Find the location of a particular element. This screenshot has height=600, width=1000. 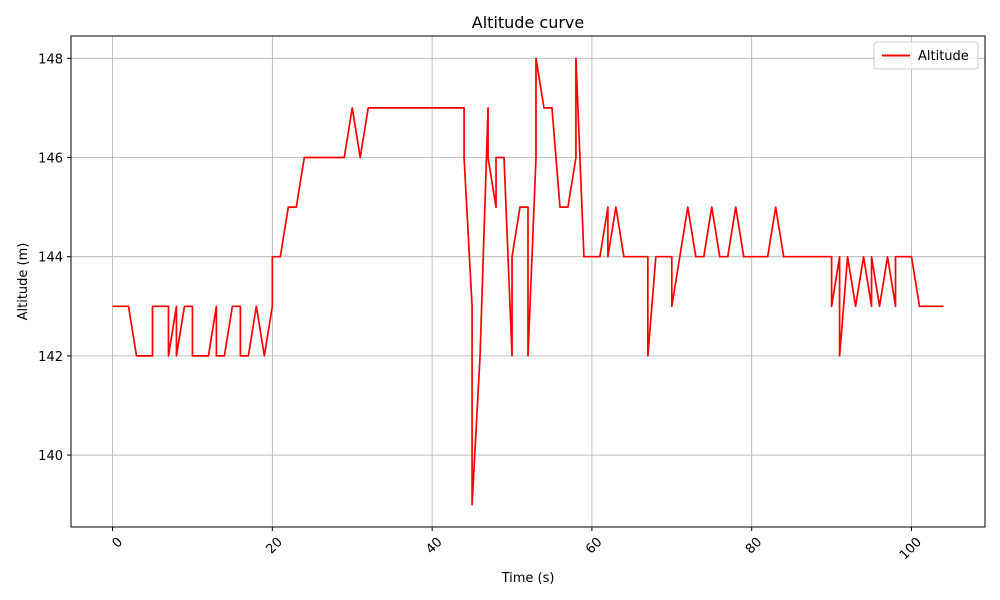

chart-title: Altitude curve is located at coordinates (528, 22).